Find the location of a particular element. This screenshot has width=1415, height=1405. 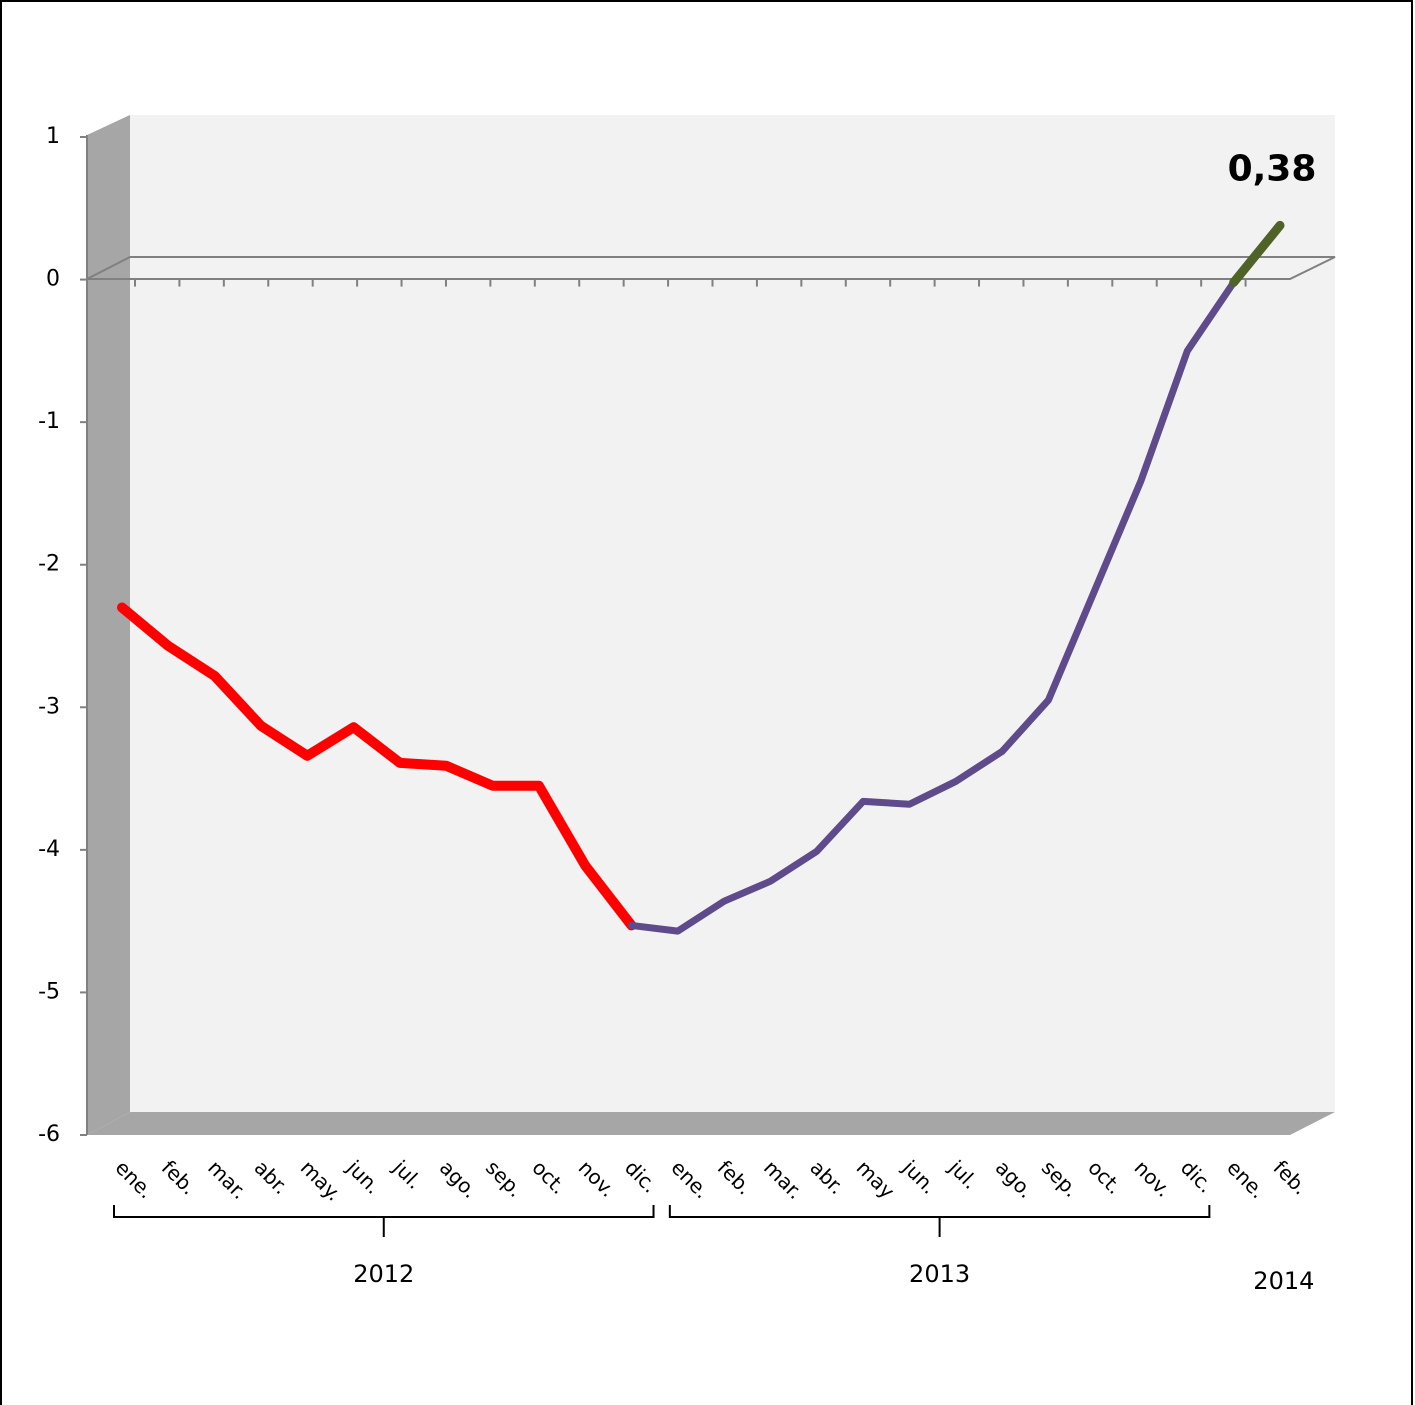

group-label: 2014 is located at coordinates (1283, 1281).